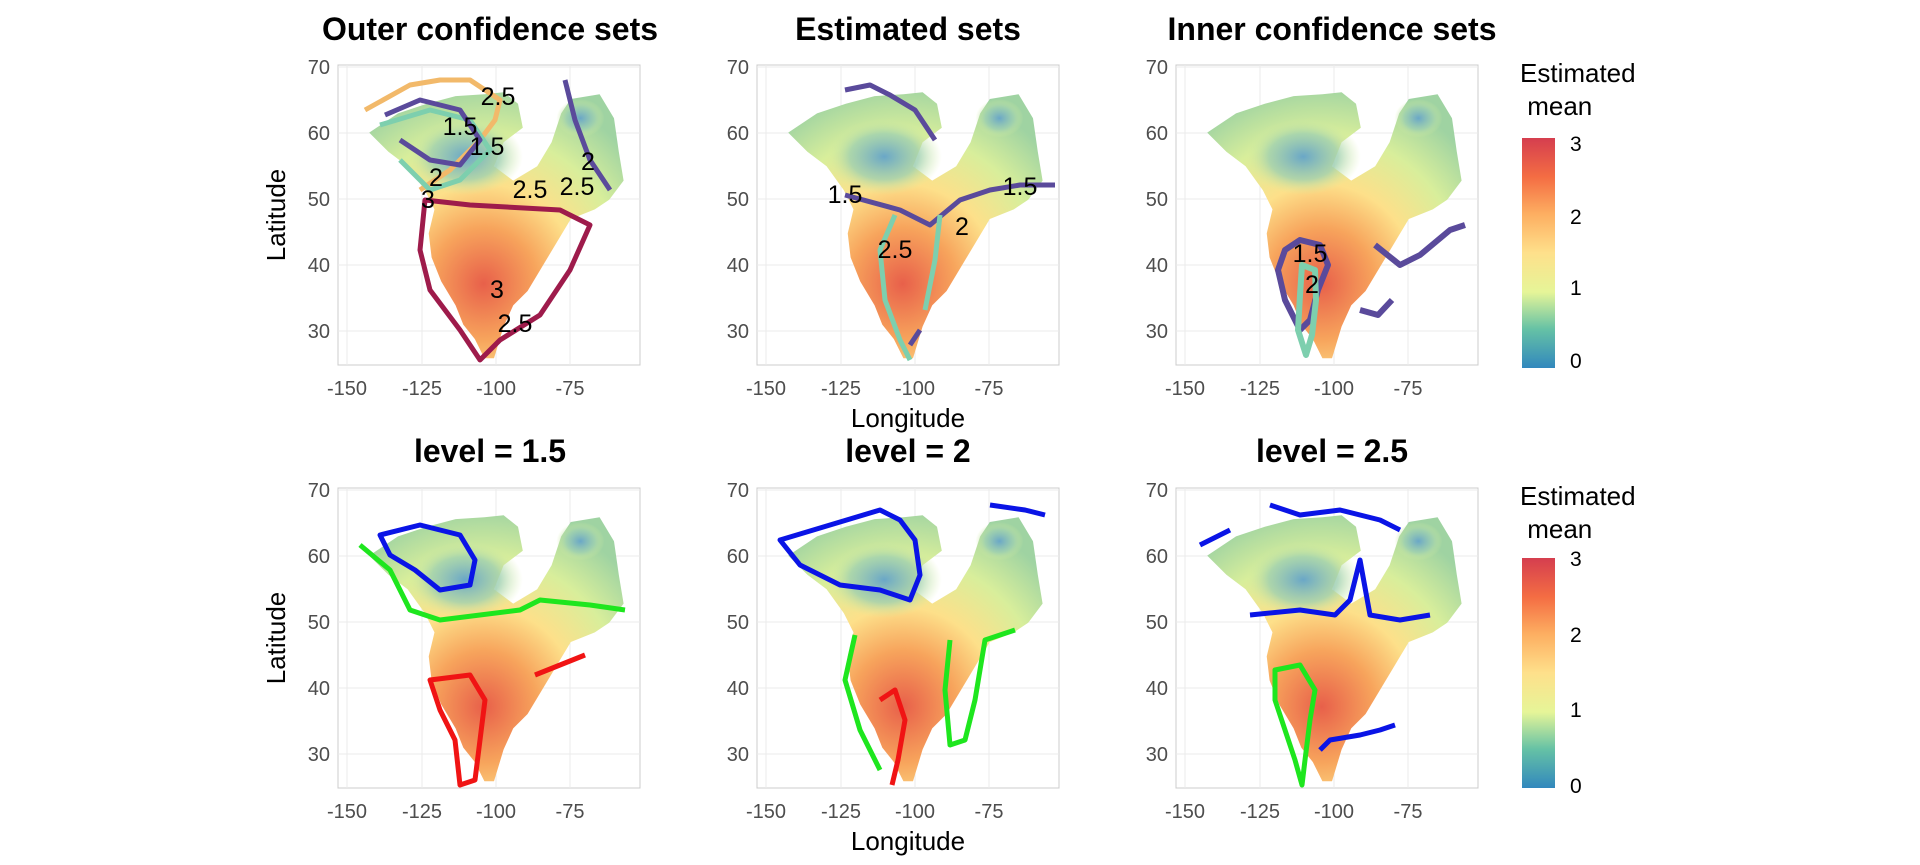 Image resolution: width=1920 pixels, height=865 pixels. I want to click on panel-title: level = 1.5, so click(490, 451).